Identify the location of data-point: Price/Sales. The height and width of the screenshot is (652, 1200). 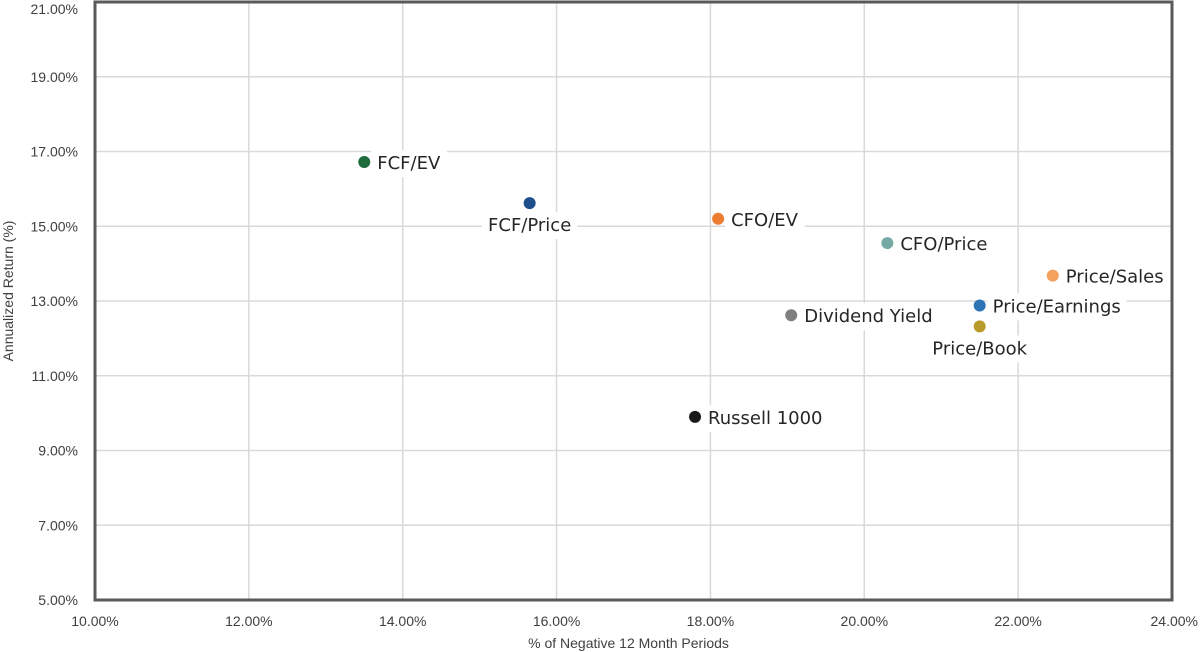
(1108, 277).